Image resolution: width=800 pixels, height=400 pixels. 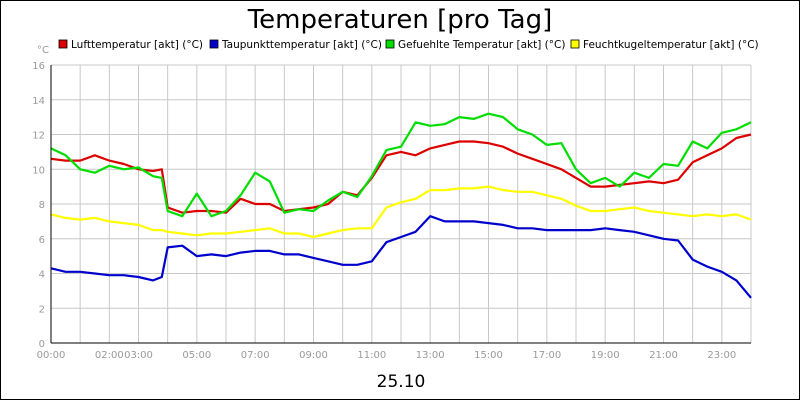 What do you see at coordinates (109, 355) in the screenshot?
I see `x-tick-label: 02:00` at bounding box center [109, 355].